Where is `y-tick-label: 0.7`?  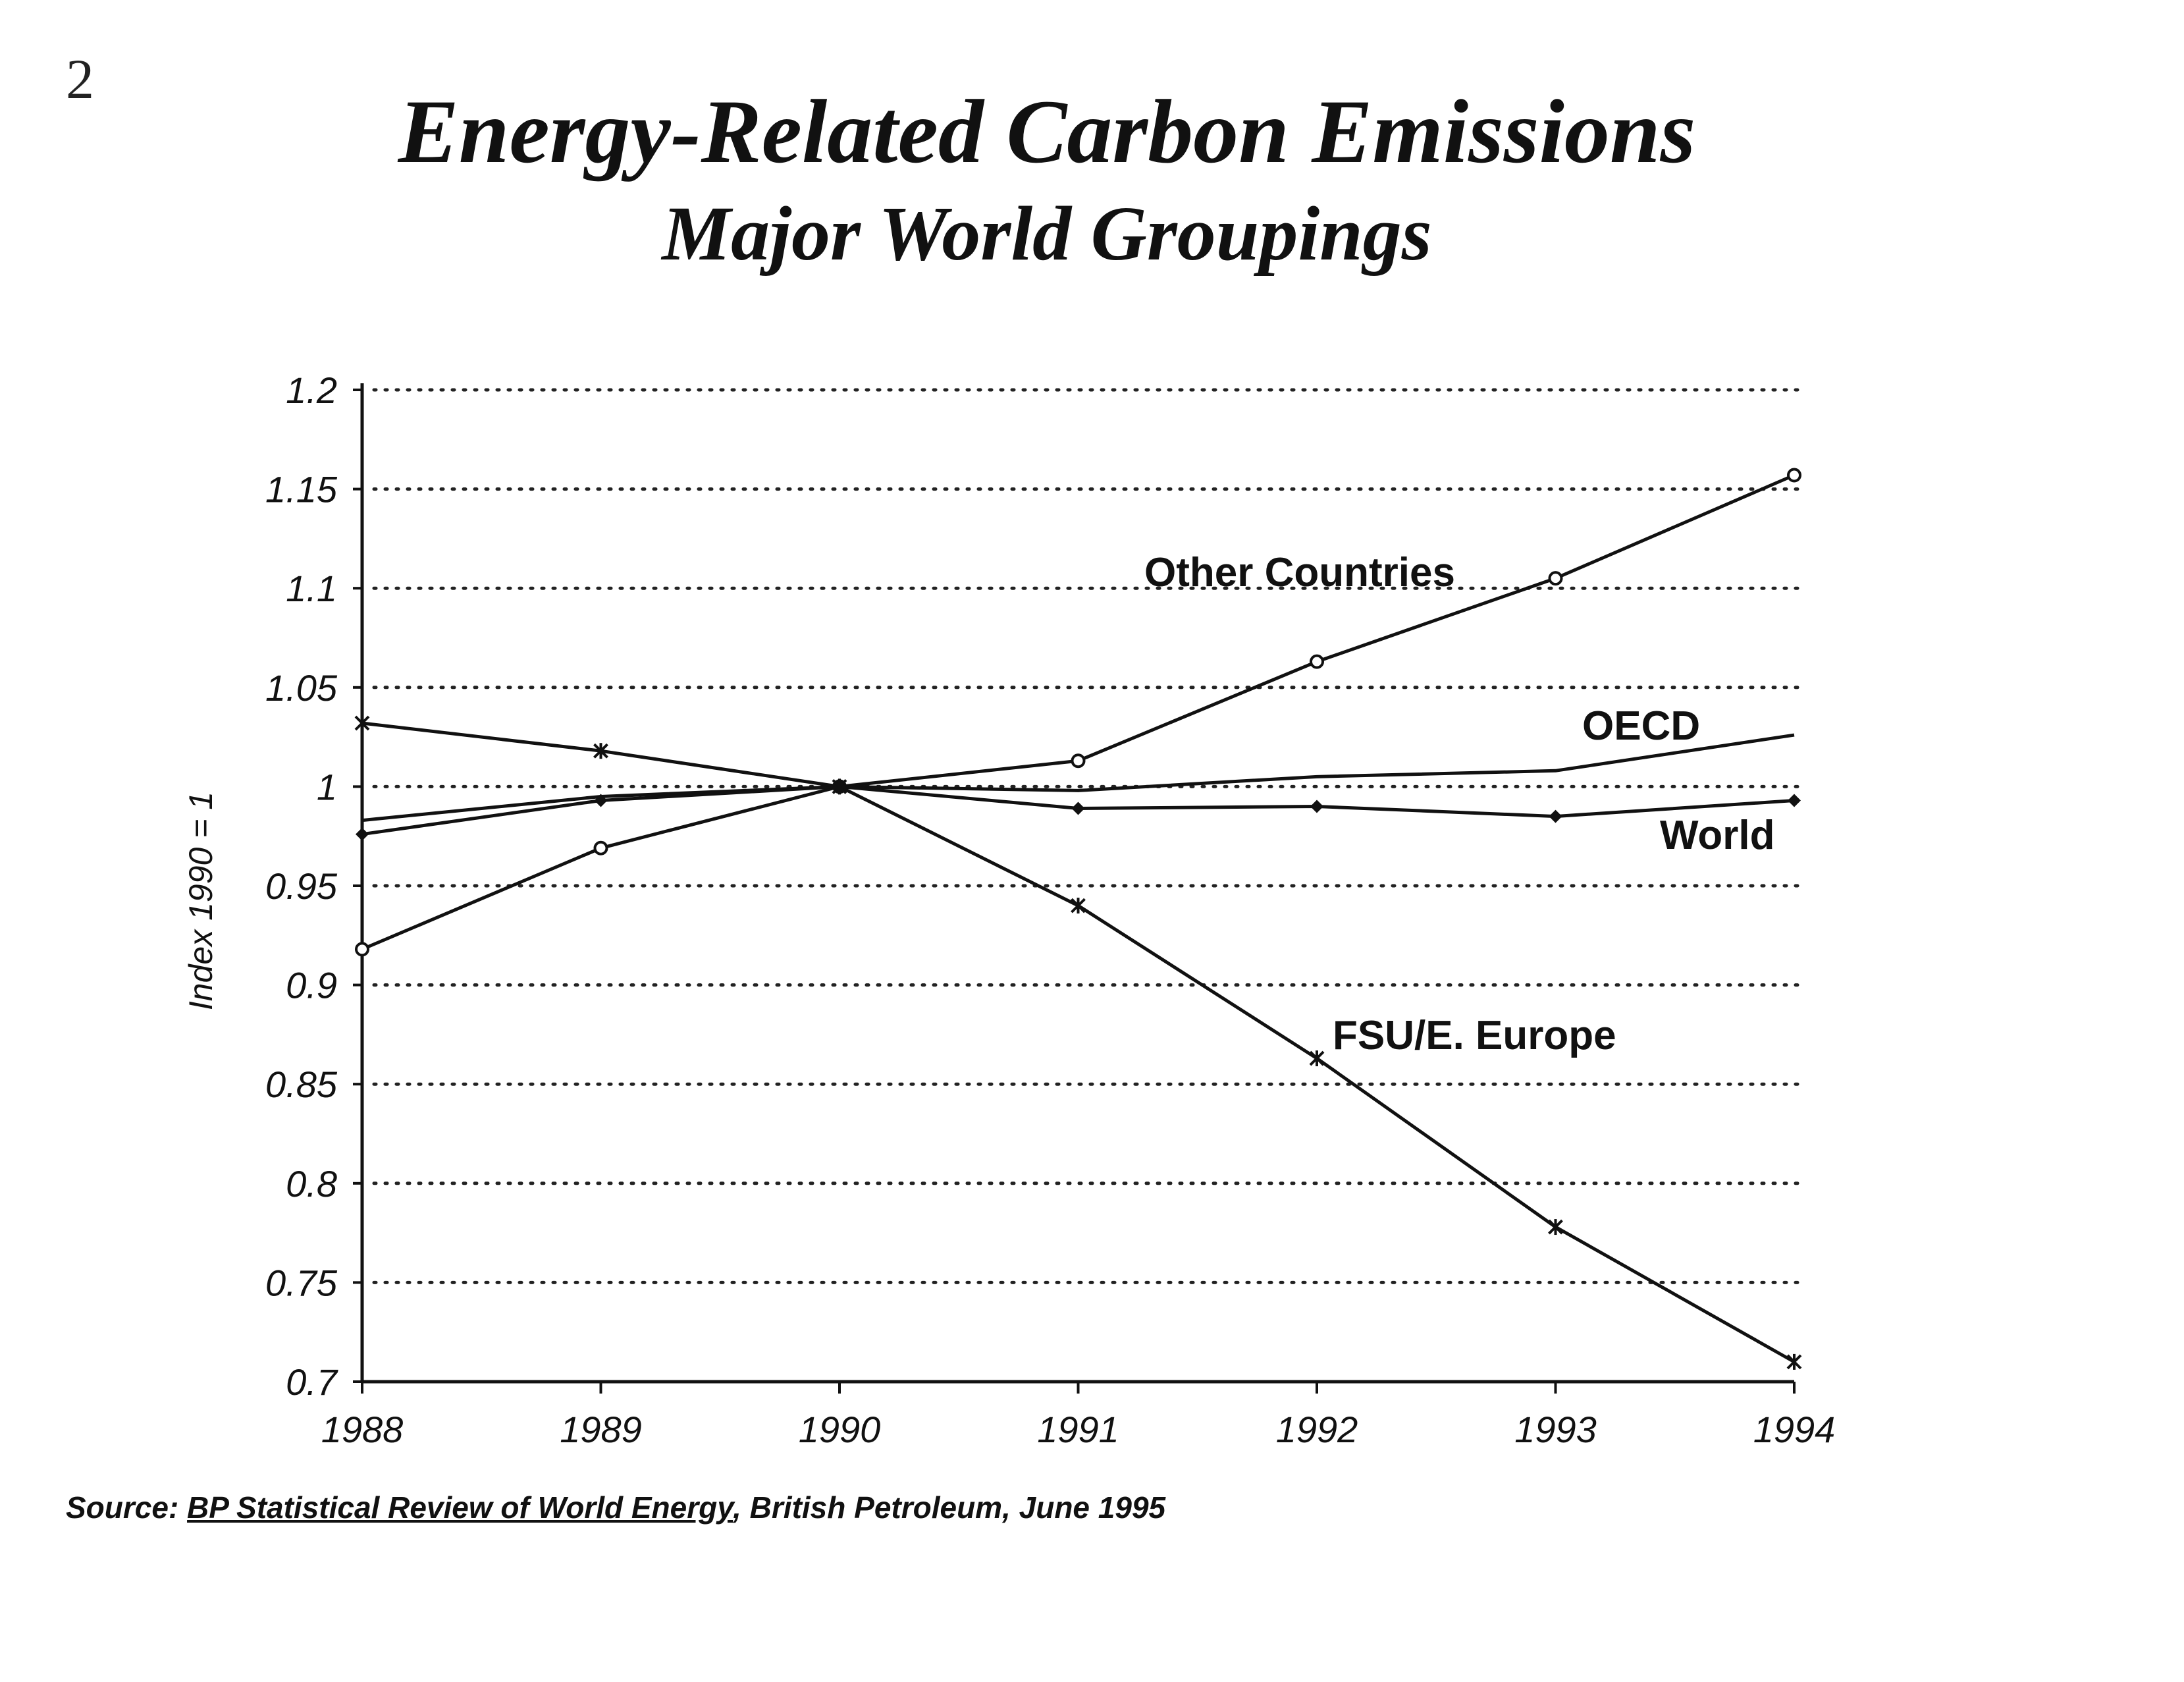 y-tick-label: 0.7 is located at coordinates (312, 1382).